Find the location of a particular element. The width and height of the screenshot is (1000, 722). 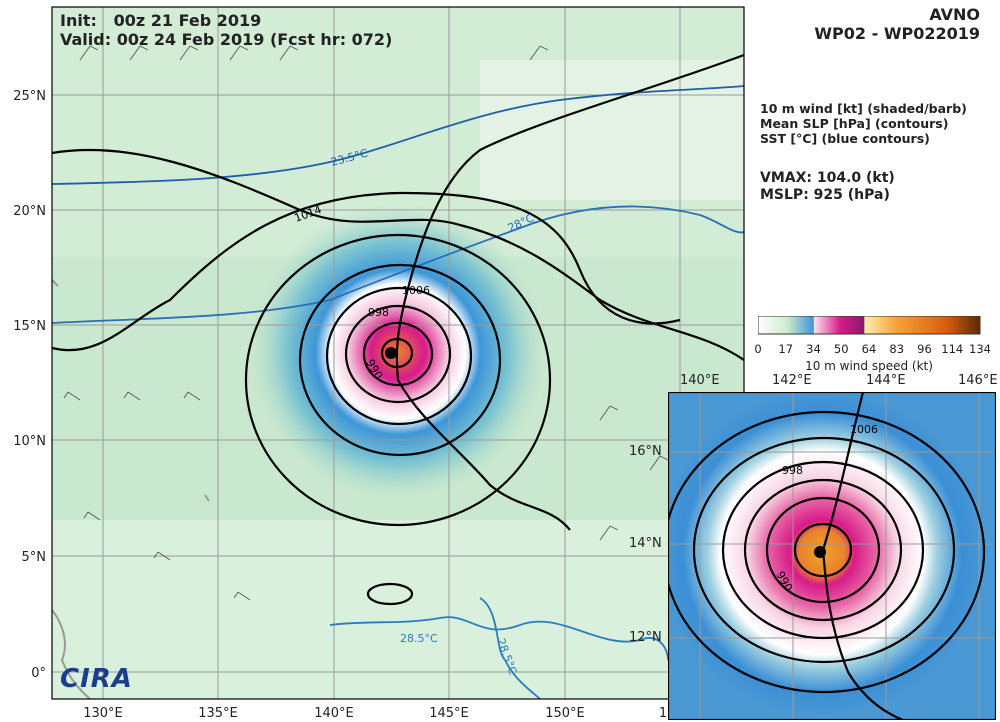

inset-lon-tick: 144°E is located at coordinates (886, 380).